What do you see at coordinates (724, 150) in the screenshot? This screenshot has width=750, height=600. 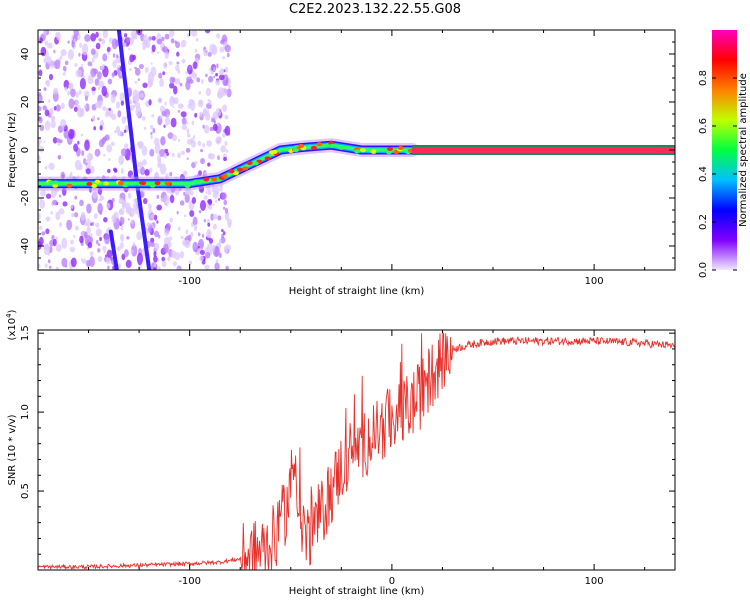 I see `colorbar-gradient` at bounding box center [724, 150].